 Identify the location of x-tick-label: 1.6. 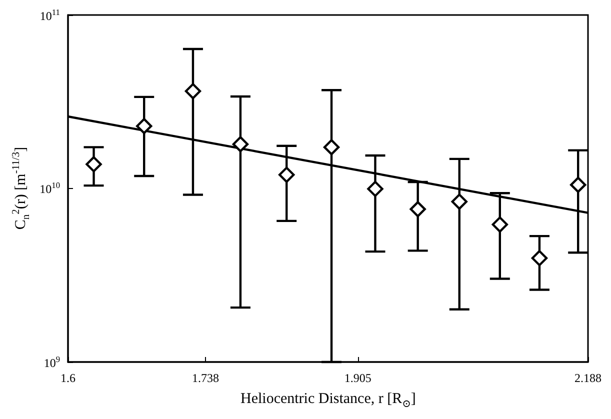
(68, 378).